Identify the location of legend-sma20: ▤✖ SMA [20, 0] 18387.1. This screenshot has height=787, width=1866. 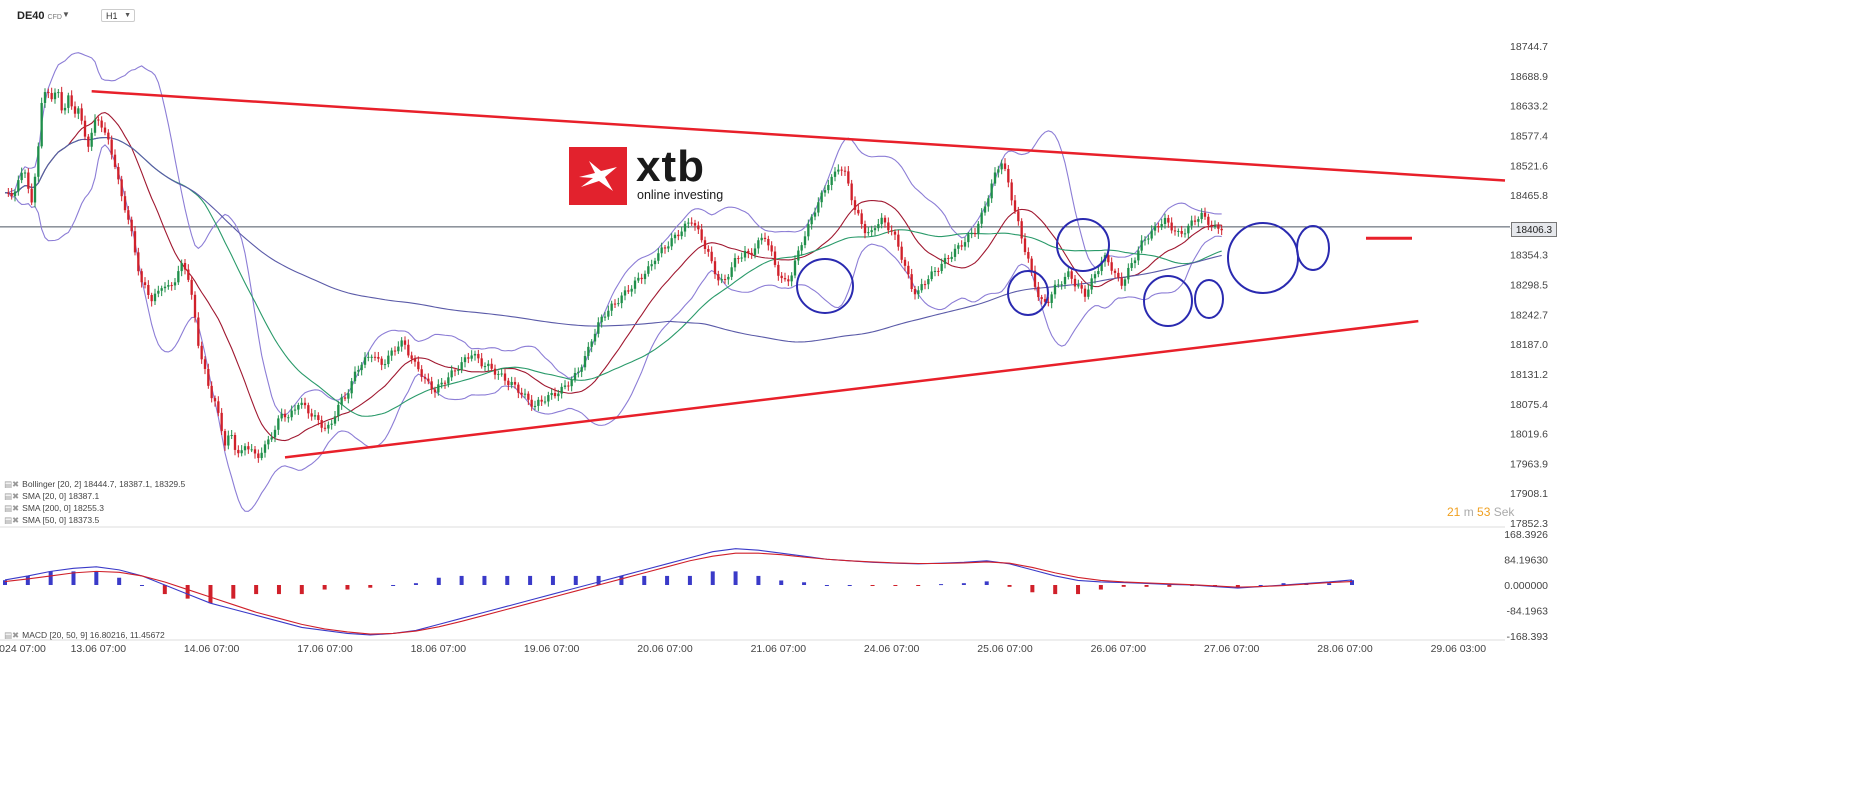
(51, 496).